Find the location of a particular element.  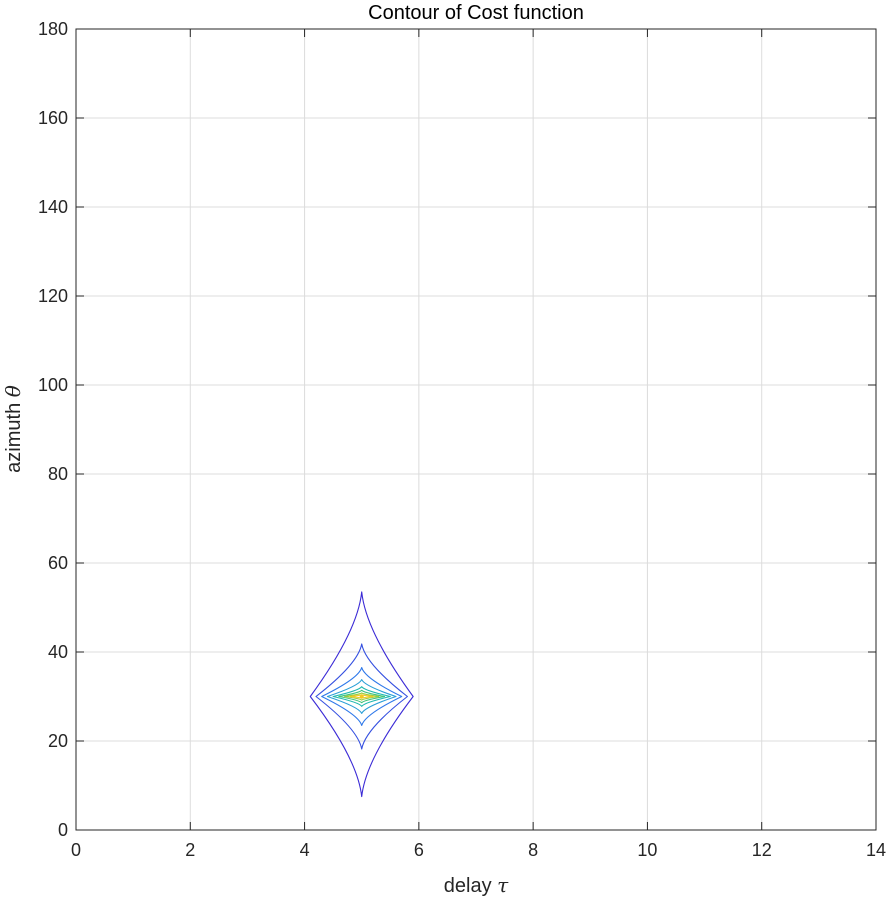

x-axis-label-text: delay is located at coordinates (468, 886).